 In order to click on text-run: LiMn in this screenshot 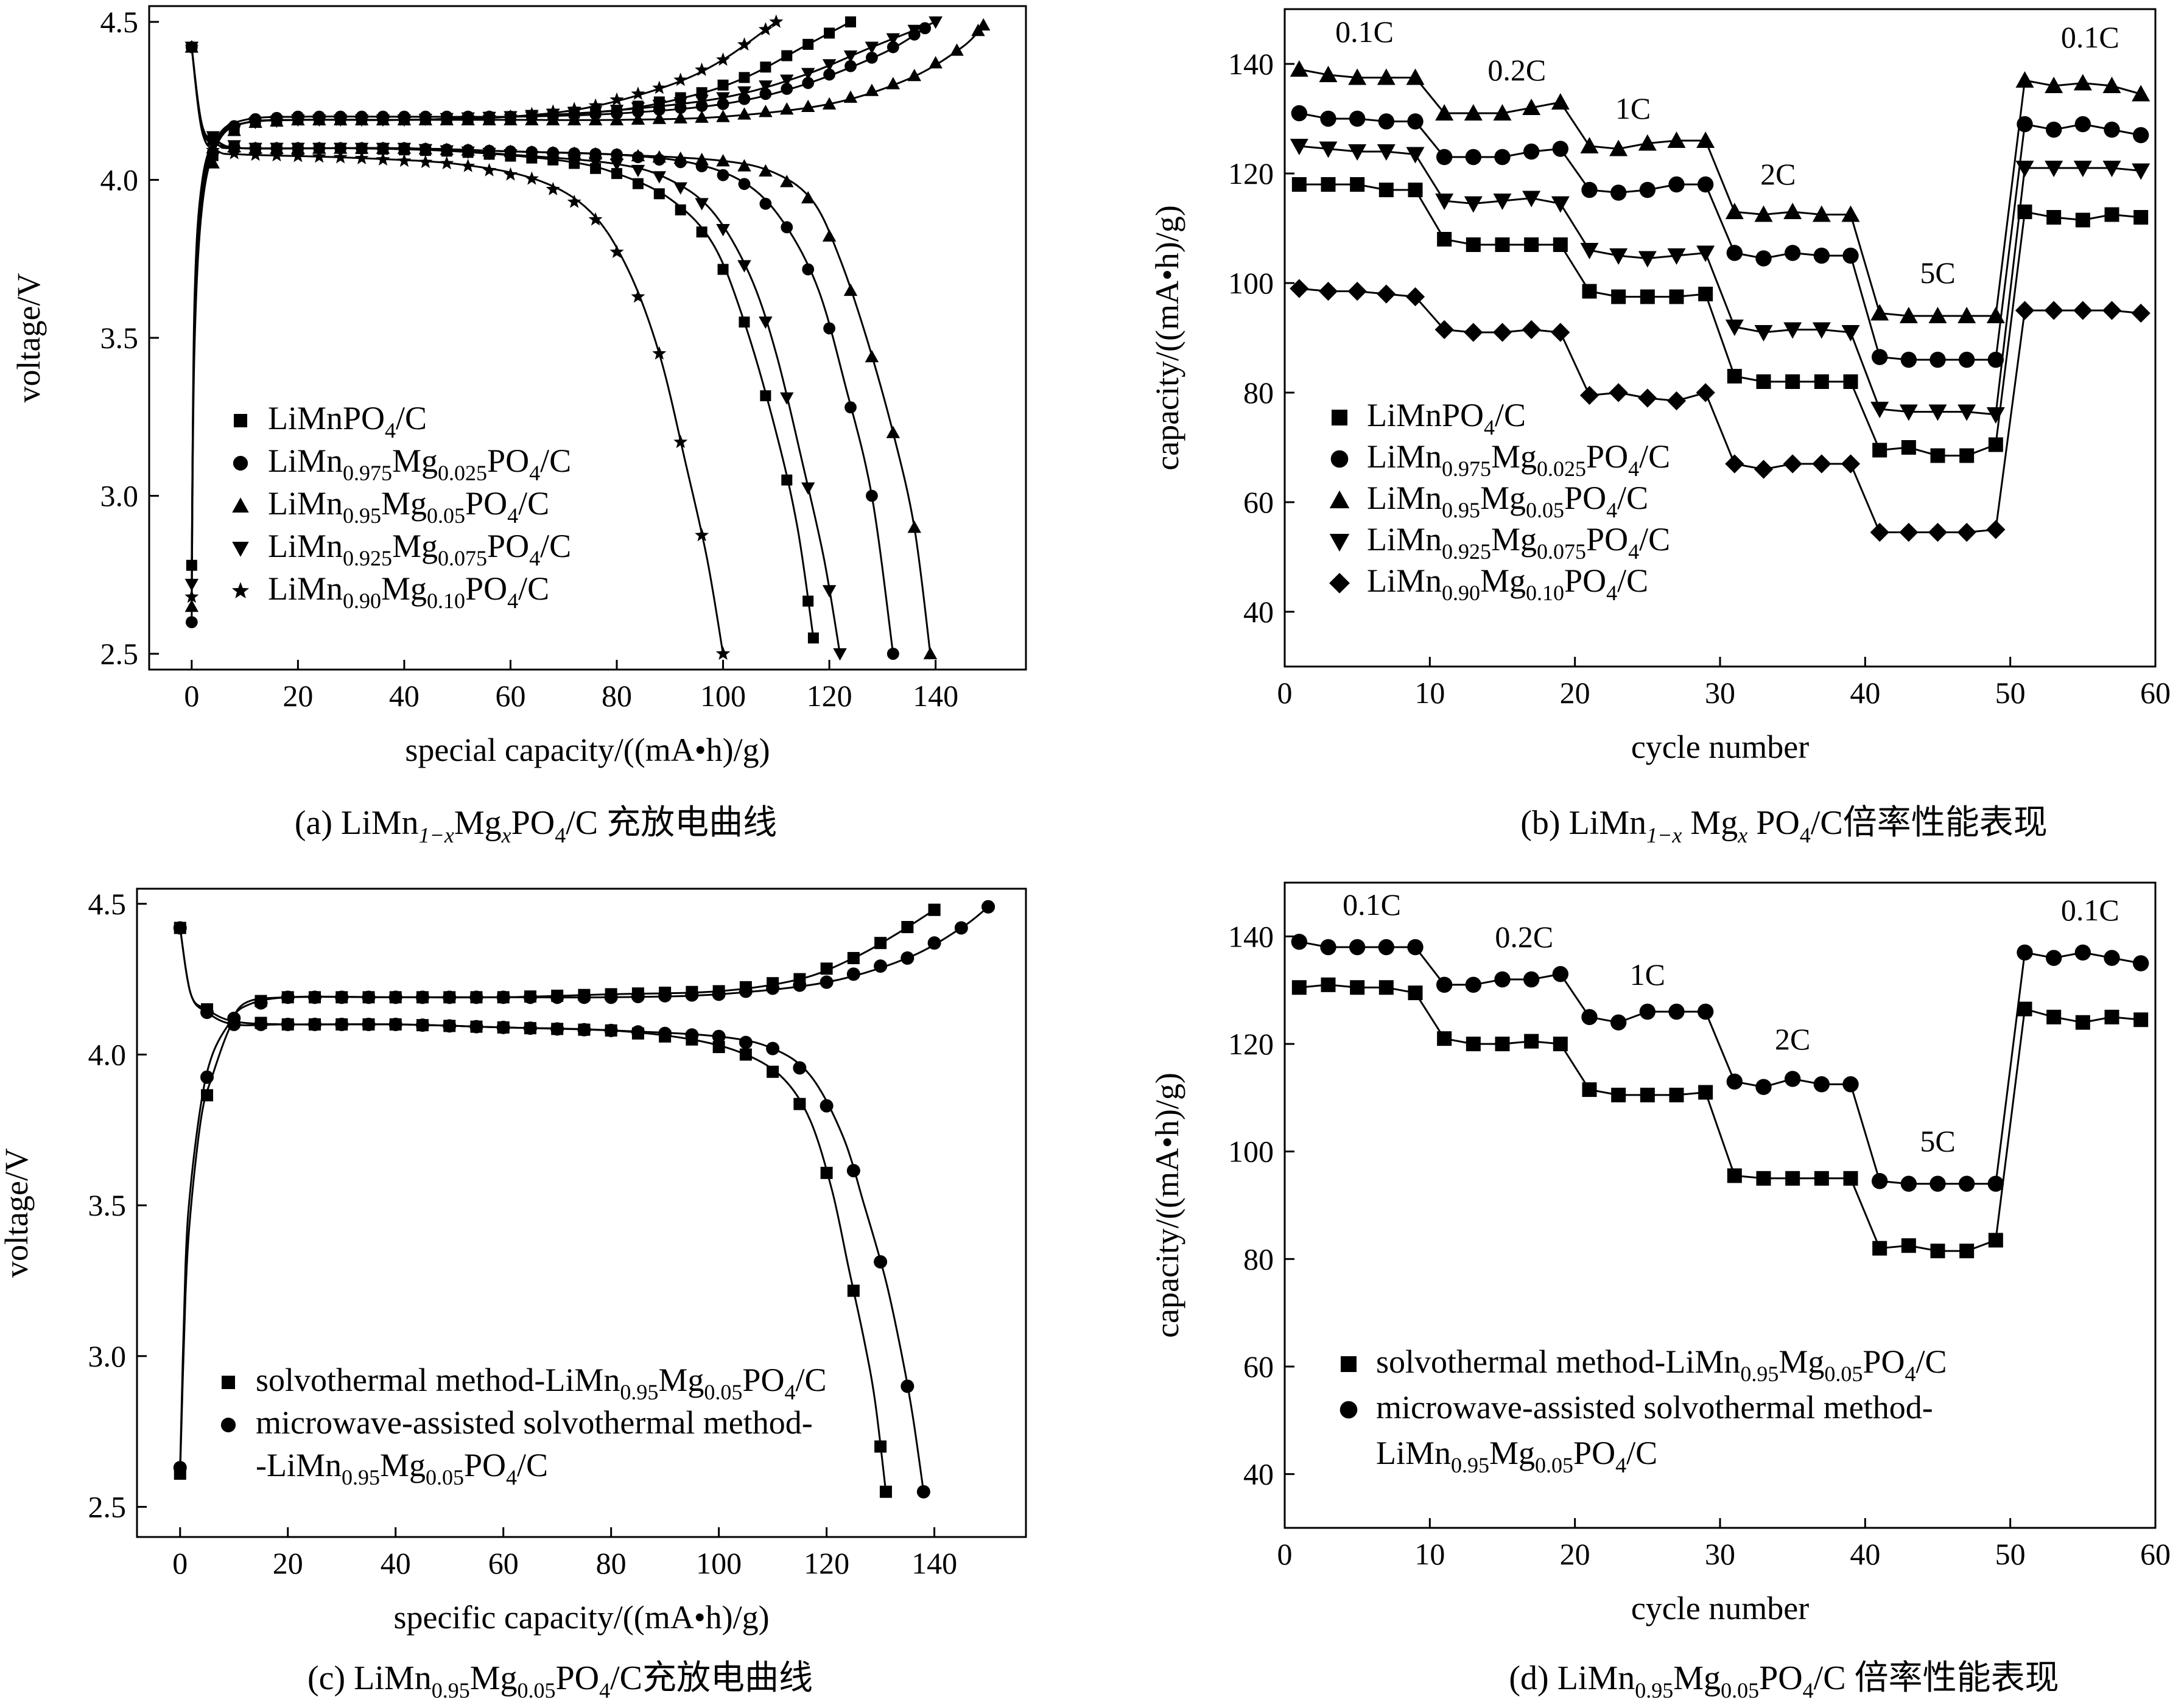, I will do `click(1404, 498)`.